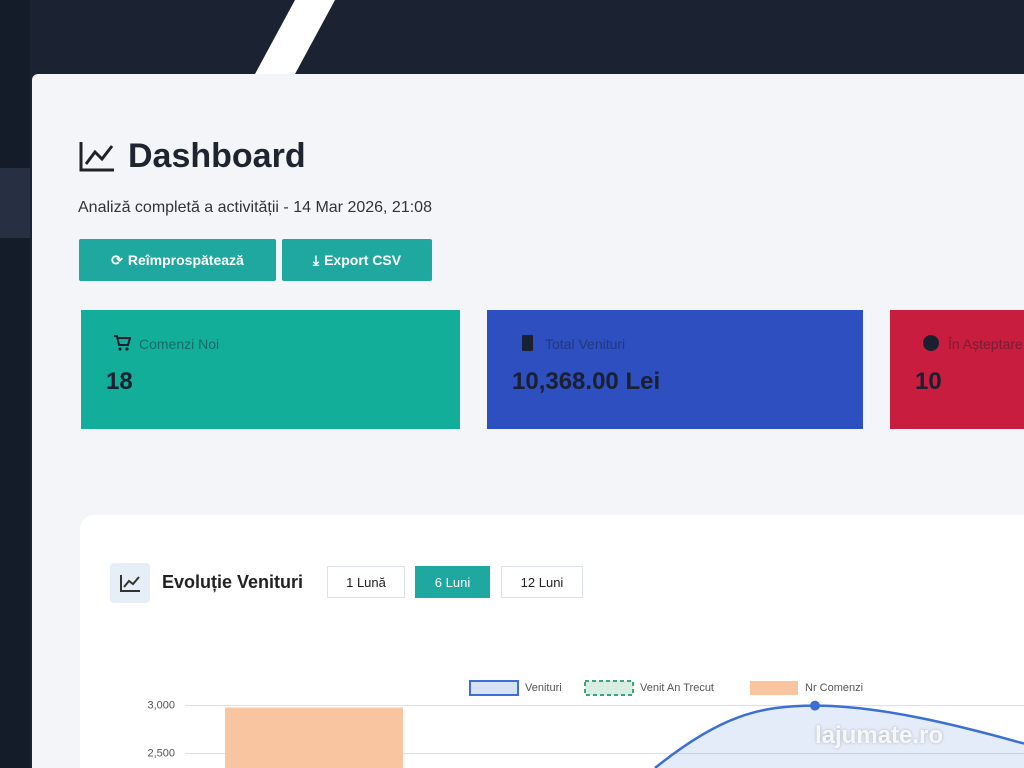  Describe the element at coordinates (527, 343) in the screenshot. I see `receipt-icon` at that location.